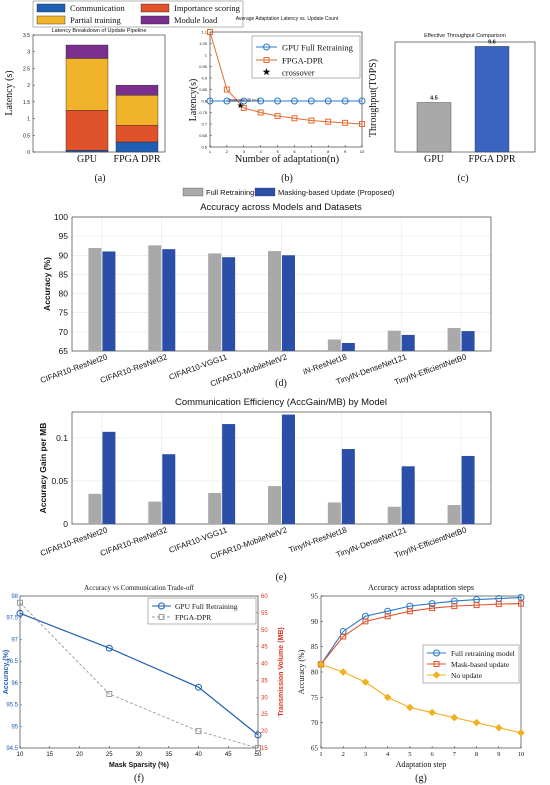 The image size is (550, 785). Describe the element at coordinates (315, 723) in the screenshot. I see `chart-g-ytick-label: 70` at that location.